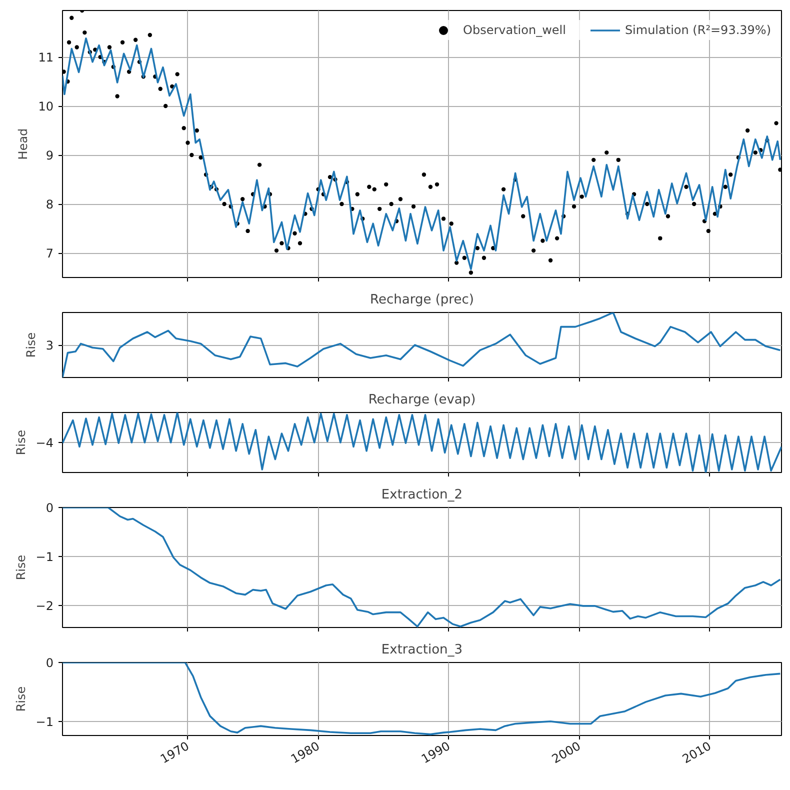 Image resolution: width=790 pixels, height=790 pixels. What do you see at coordinates (422, 400) in the screenshot?
I see `chart-title: Recharge (evap)` at bounding box center [422, 400].